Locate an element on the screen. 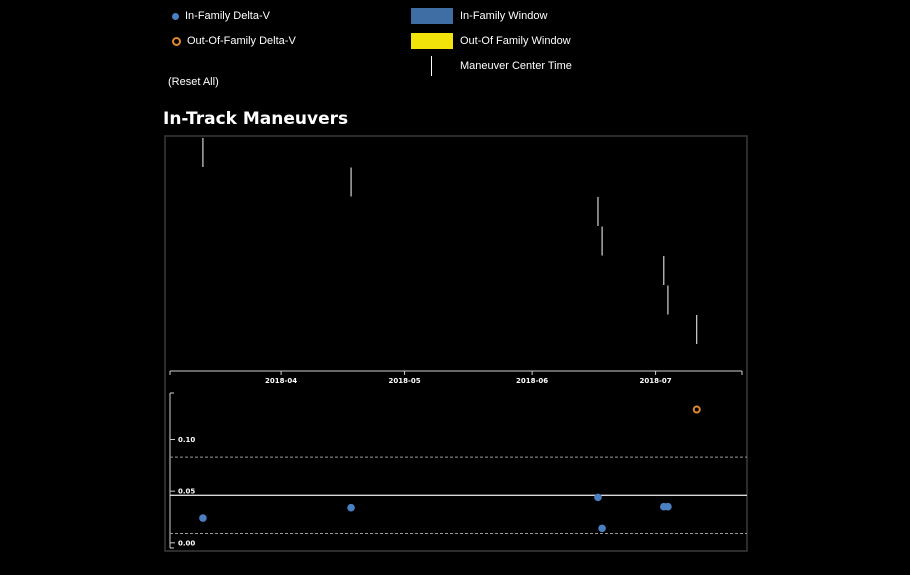  legend-label: Out-Of-Family Delta-V is located at coordinates (241, 41).